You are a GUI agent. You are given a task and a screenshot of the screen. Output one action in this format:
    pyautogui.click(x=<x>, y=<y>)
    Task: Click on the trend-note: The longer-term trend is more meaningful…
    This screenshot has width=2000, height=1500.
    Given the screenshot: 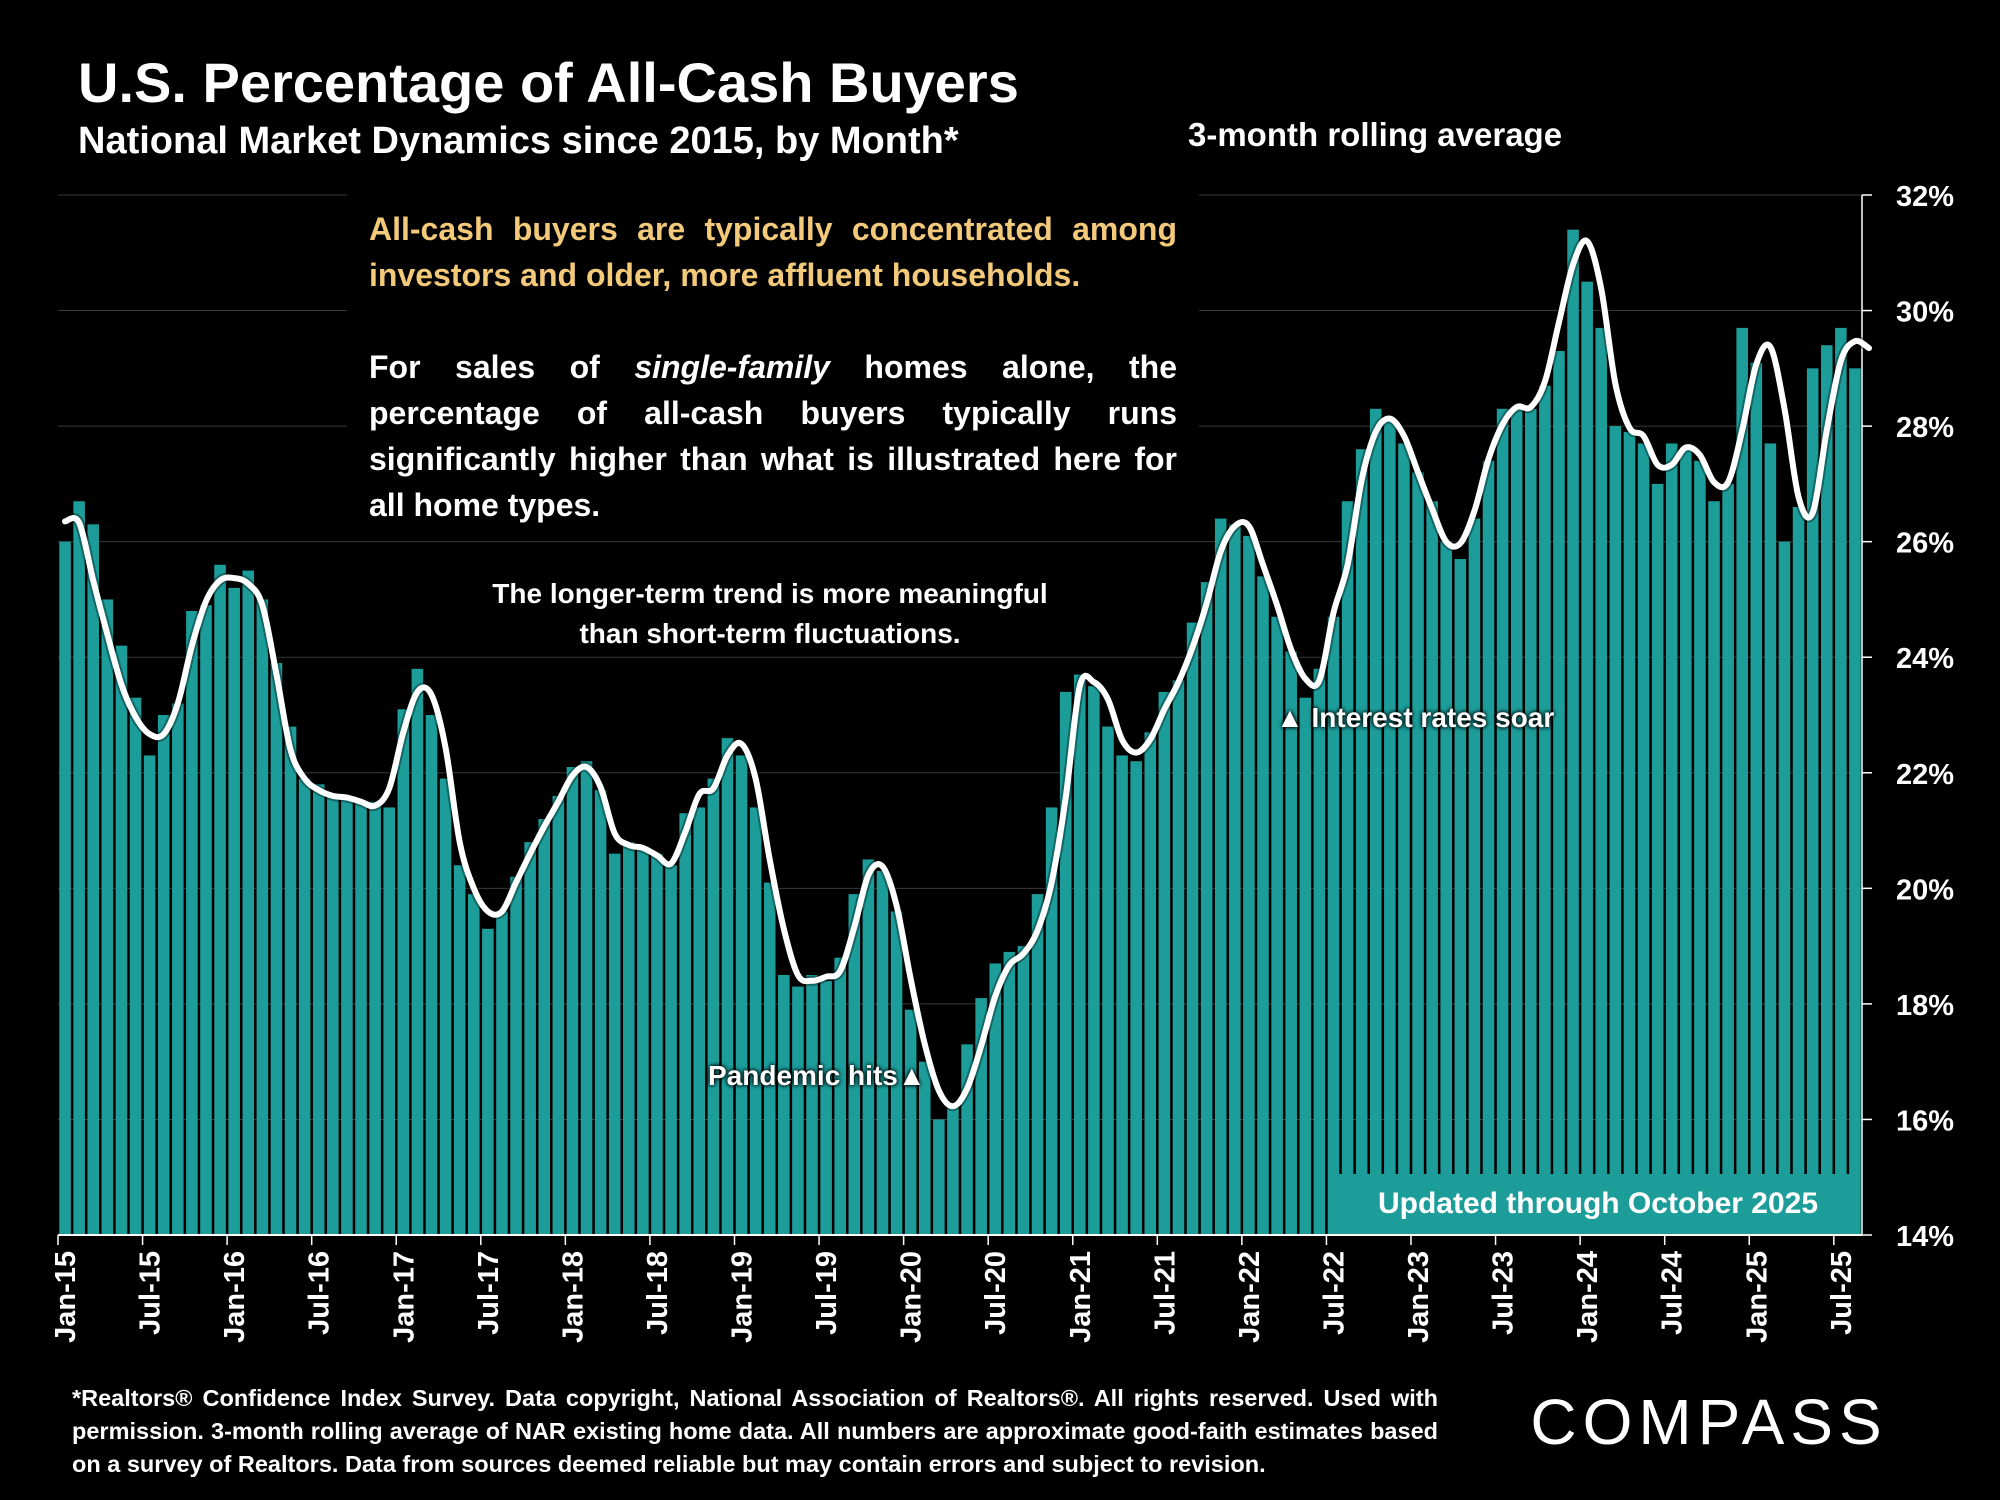 What is the action you would take?
    pyautogui.click(x=770, y=614)
    